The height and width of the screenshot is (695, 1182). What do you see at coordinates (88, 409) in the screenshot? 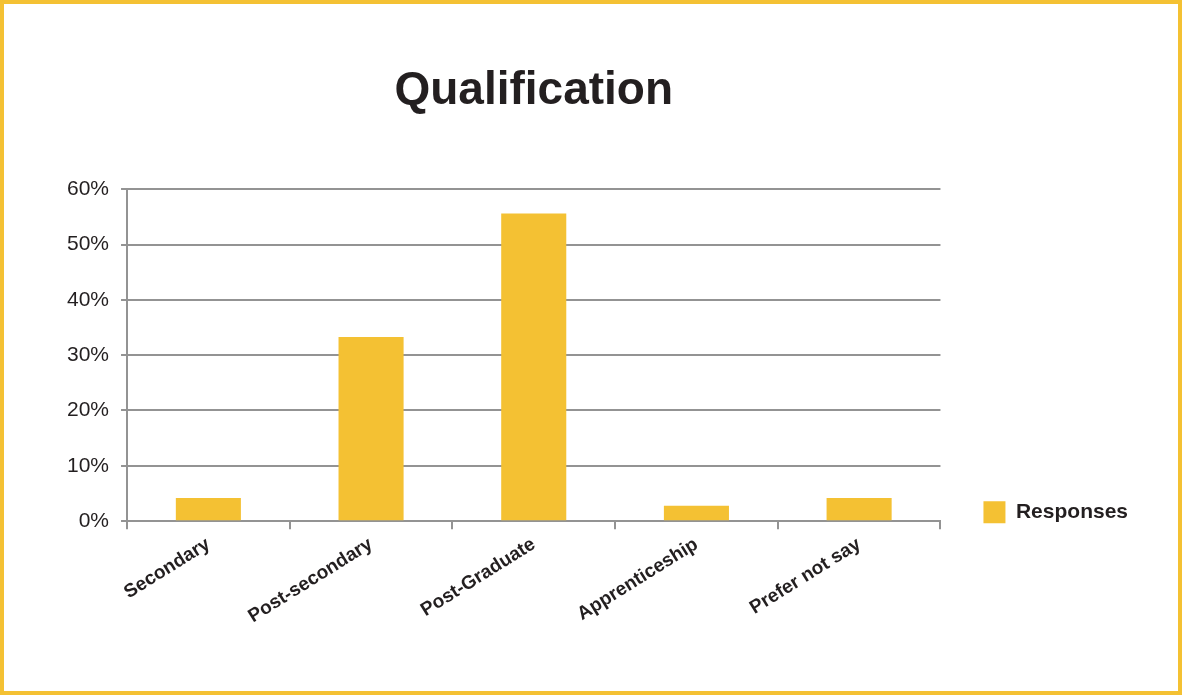
I see `y-tick-label: 20%` at bounding box center [88, 409].